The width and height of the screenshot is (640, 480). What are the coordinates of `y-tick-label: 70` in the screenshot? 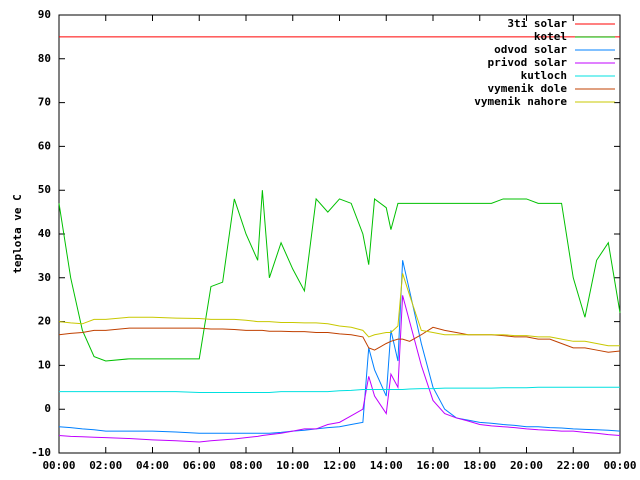 It's located at (44, 102).